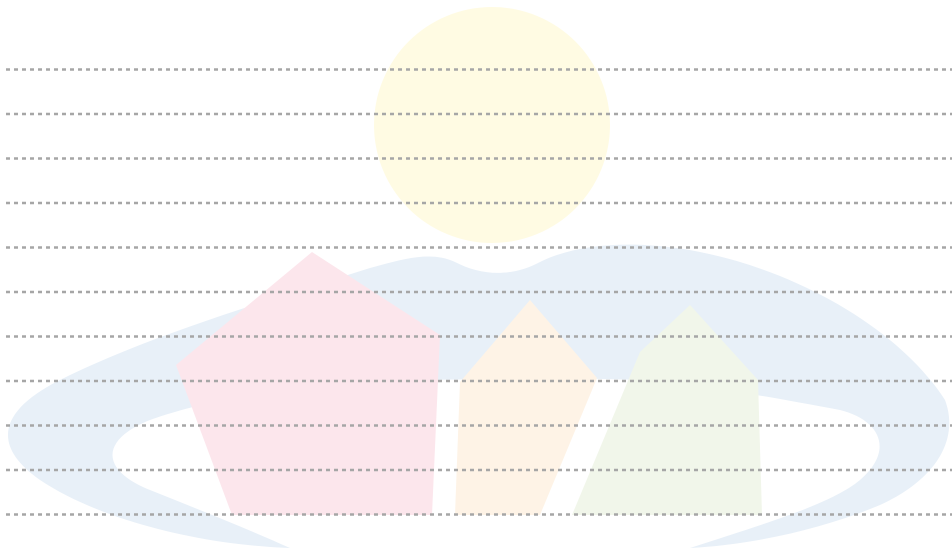 The width and height of the screenshot is (952, 552). What do you see at coordinates (526, 407) in the screenshot?
I see `orange-house-shape` at bounding box center [526, 407].